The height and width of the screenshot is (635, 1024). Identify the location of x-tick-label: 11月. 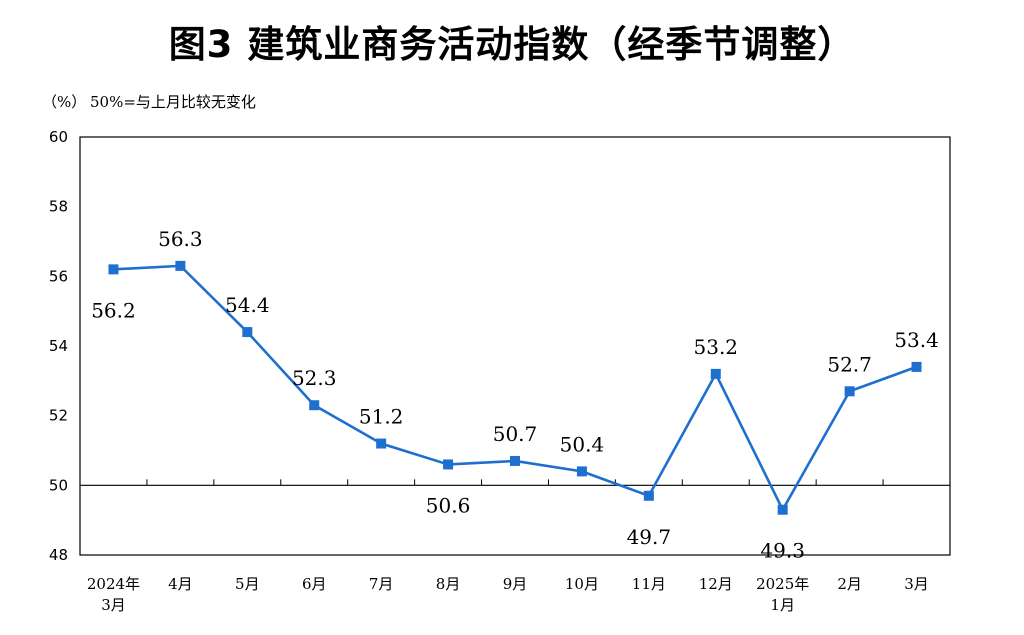
(649, 584).